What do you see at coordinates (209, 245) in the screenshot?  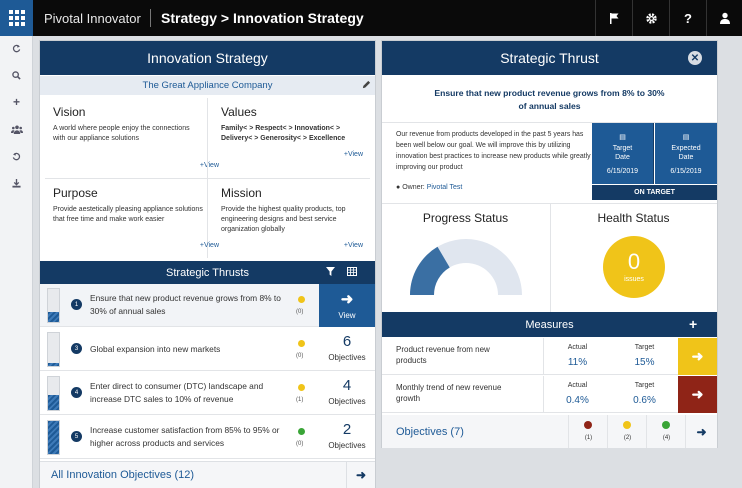 I see `purpose-view-link: +View` at bounding box center [209, 245].